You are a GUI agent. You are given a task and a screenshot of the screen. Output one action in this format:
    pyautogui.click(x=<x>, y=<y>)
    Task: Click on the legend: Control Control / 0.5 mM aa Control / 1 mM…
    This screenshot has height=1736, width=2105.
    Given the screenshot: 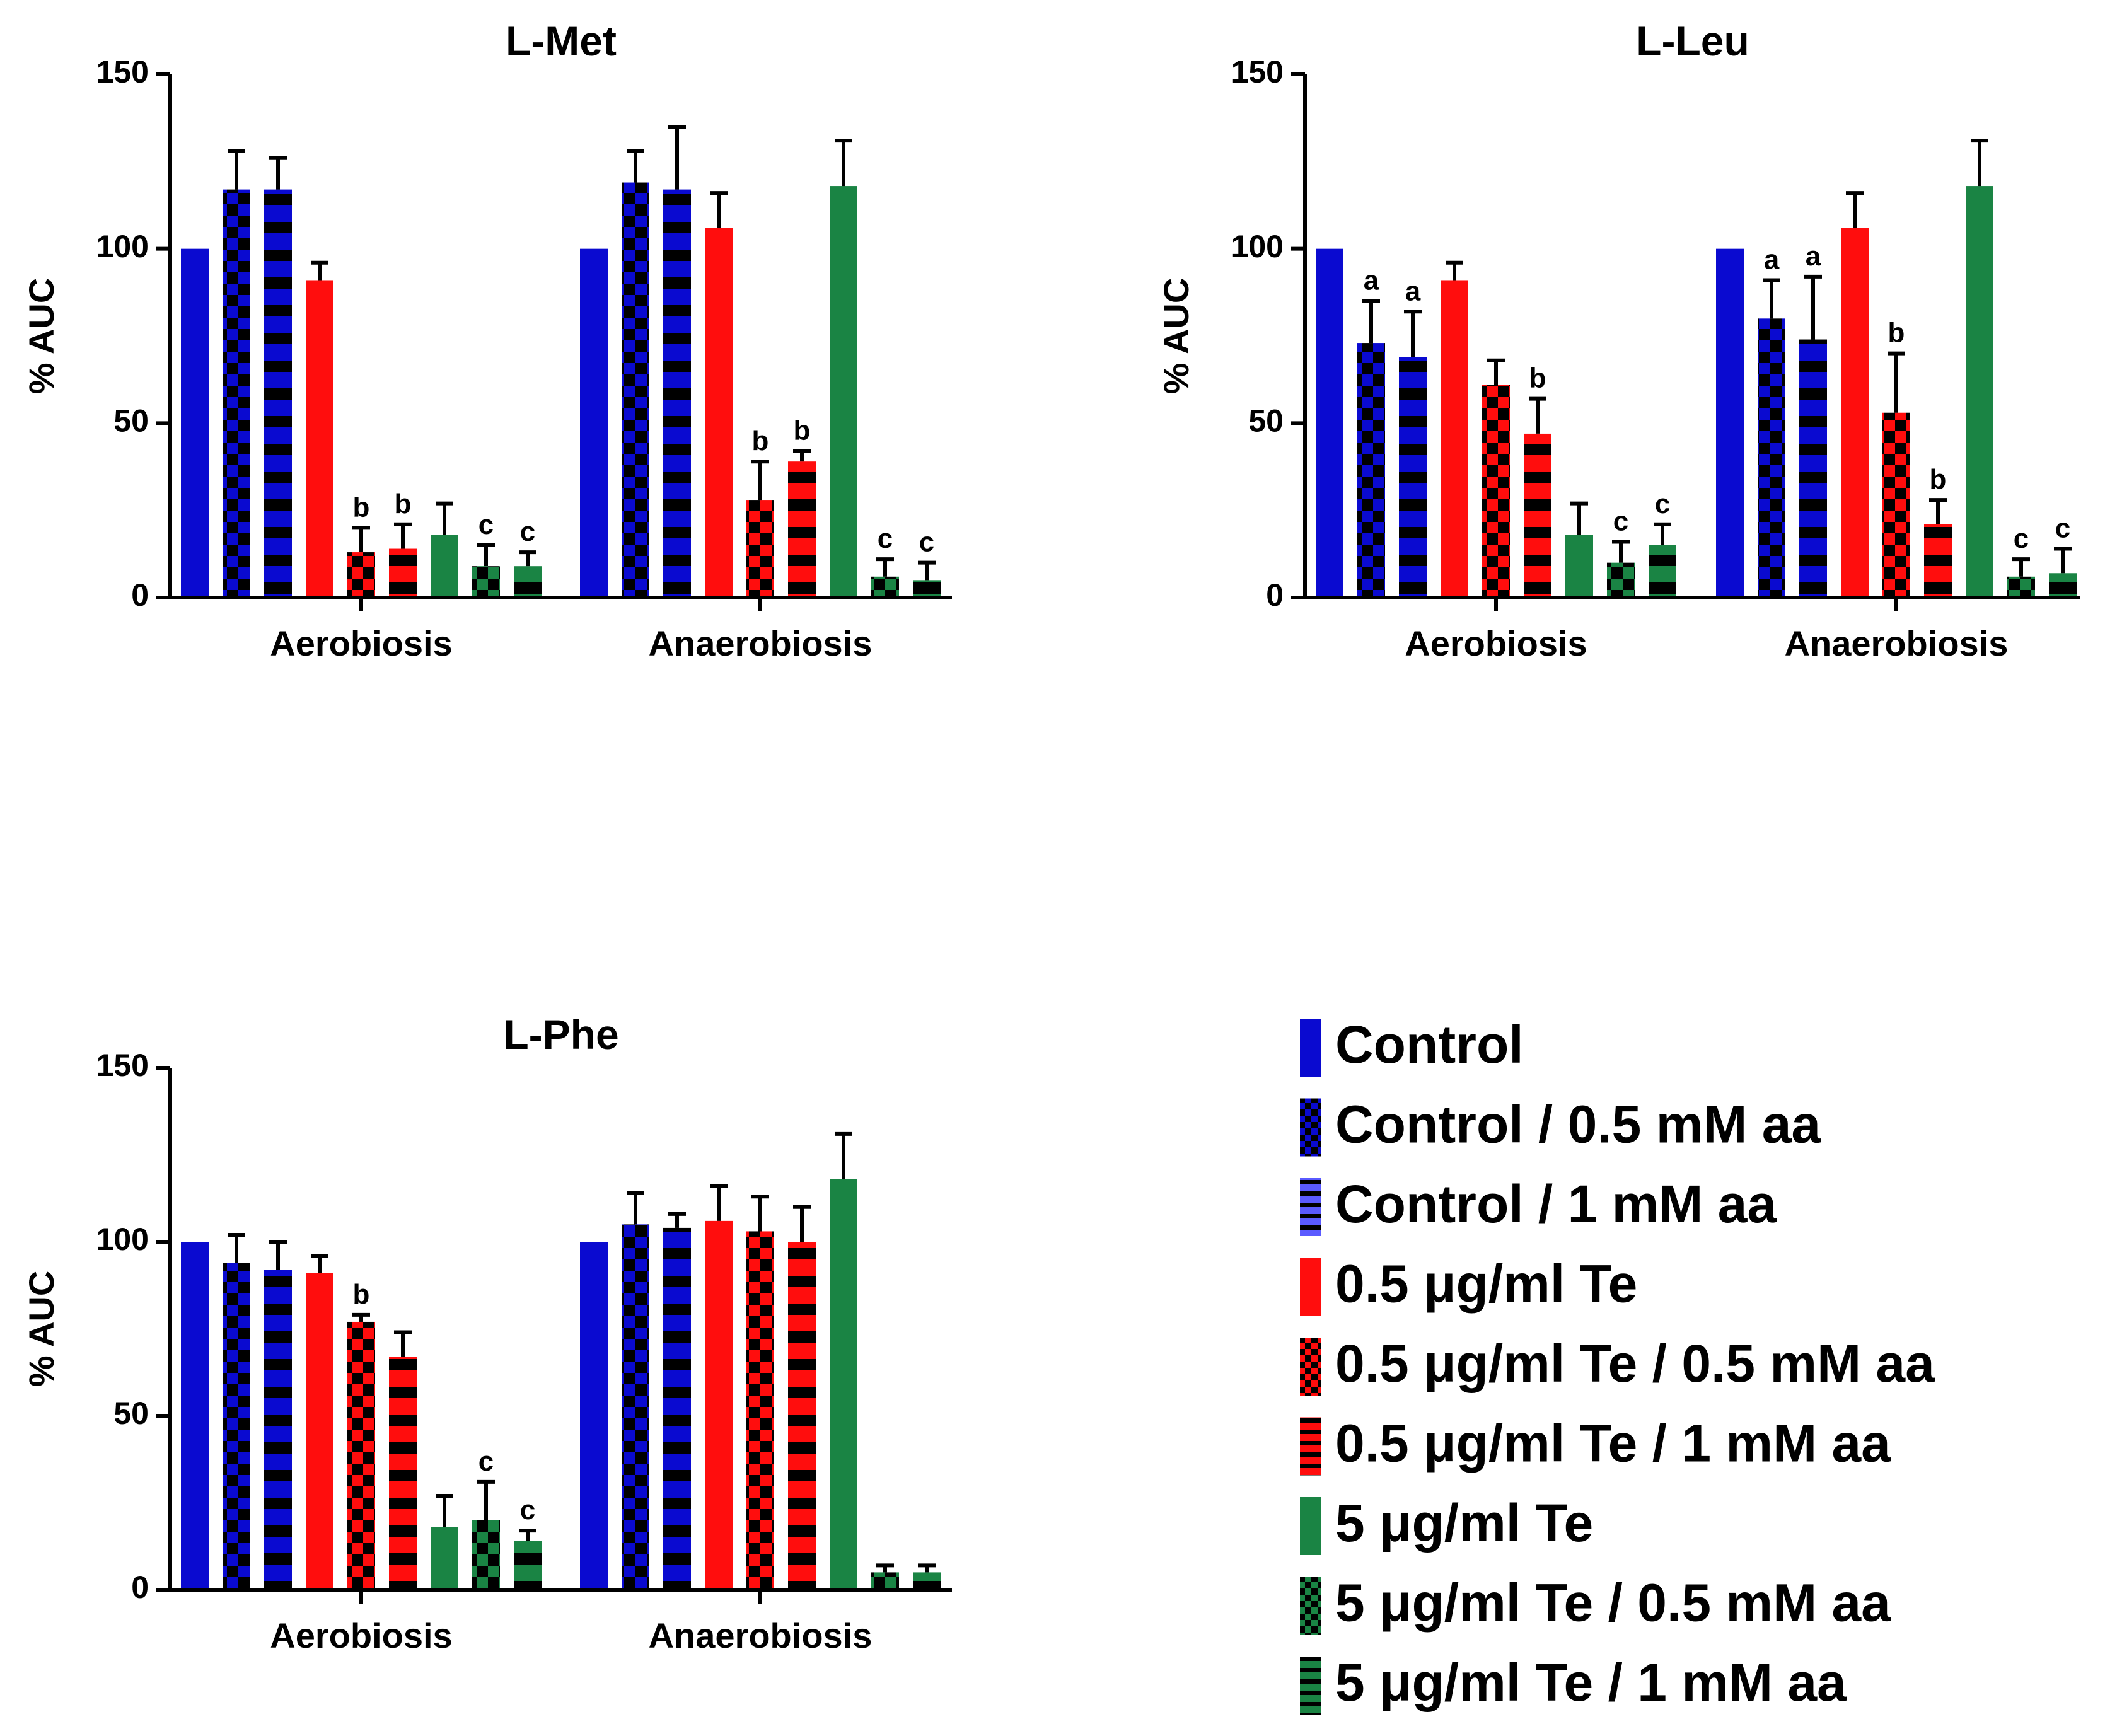 What is the action you would take?
    pyautogui.click(x=1617, y=1365)
    